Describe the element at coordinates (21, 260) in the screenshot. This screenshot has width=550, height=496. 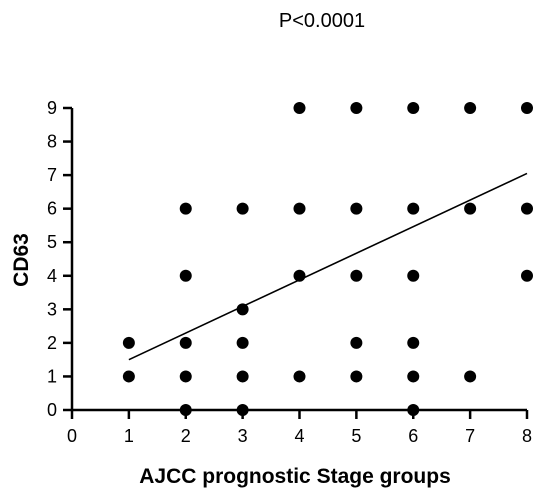
I see `y-axis-label: CD63` at that location.